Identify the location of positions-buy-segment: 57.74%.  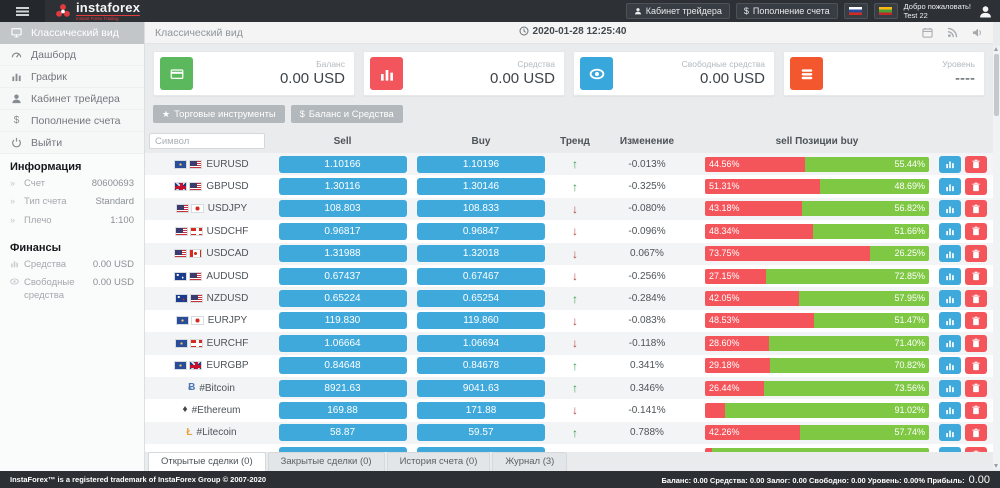
(864, 433).